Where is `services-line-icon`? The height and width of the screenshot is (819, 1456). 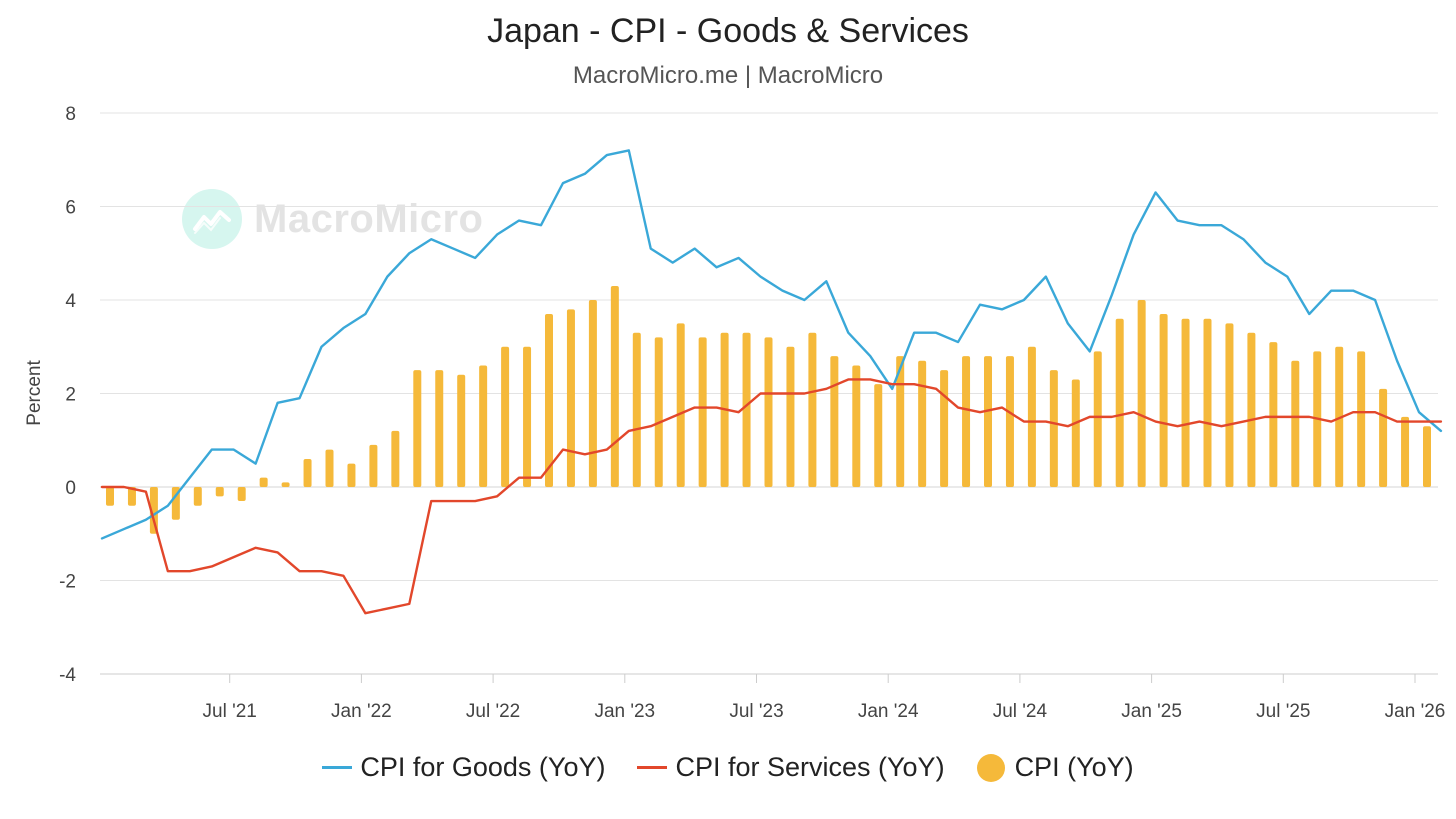
services-line-icon is located at coordinates (652, 767).